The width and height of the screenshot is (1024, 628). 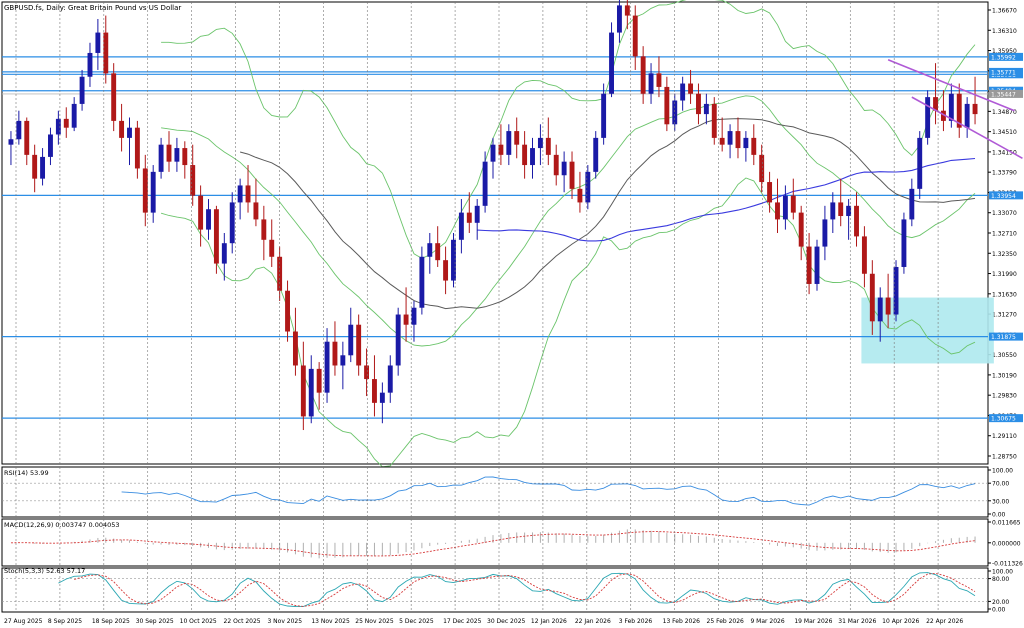 I want to click on channel-upper-line, so click(x=951, y=85).